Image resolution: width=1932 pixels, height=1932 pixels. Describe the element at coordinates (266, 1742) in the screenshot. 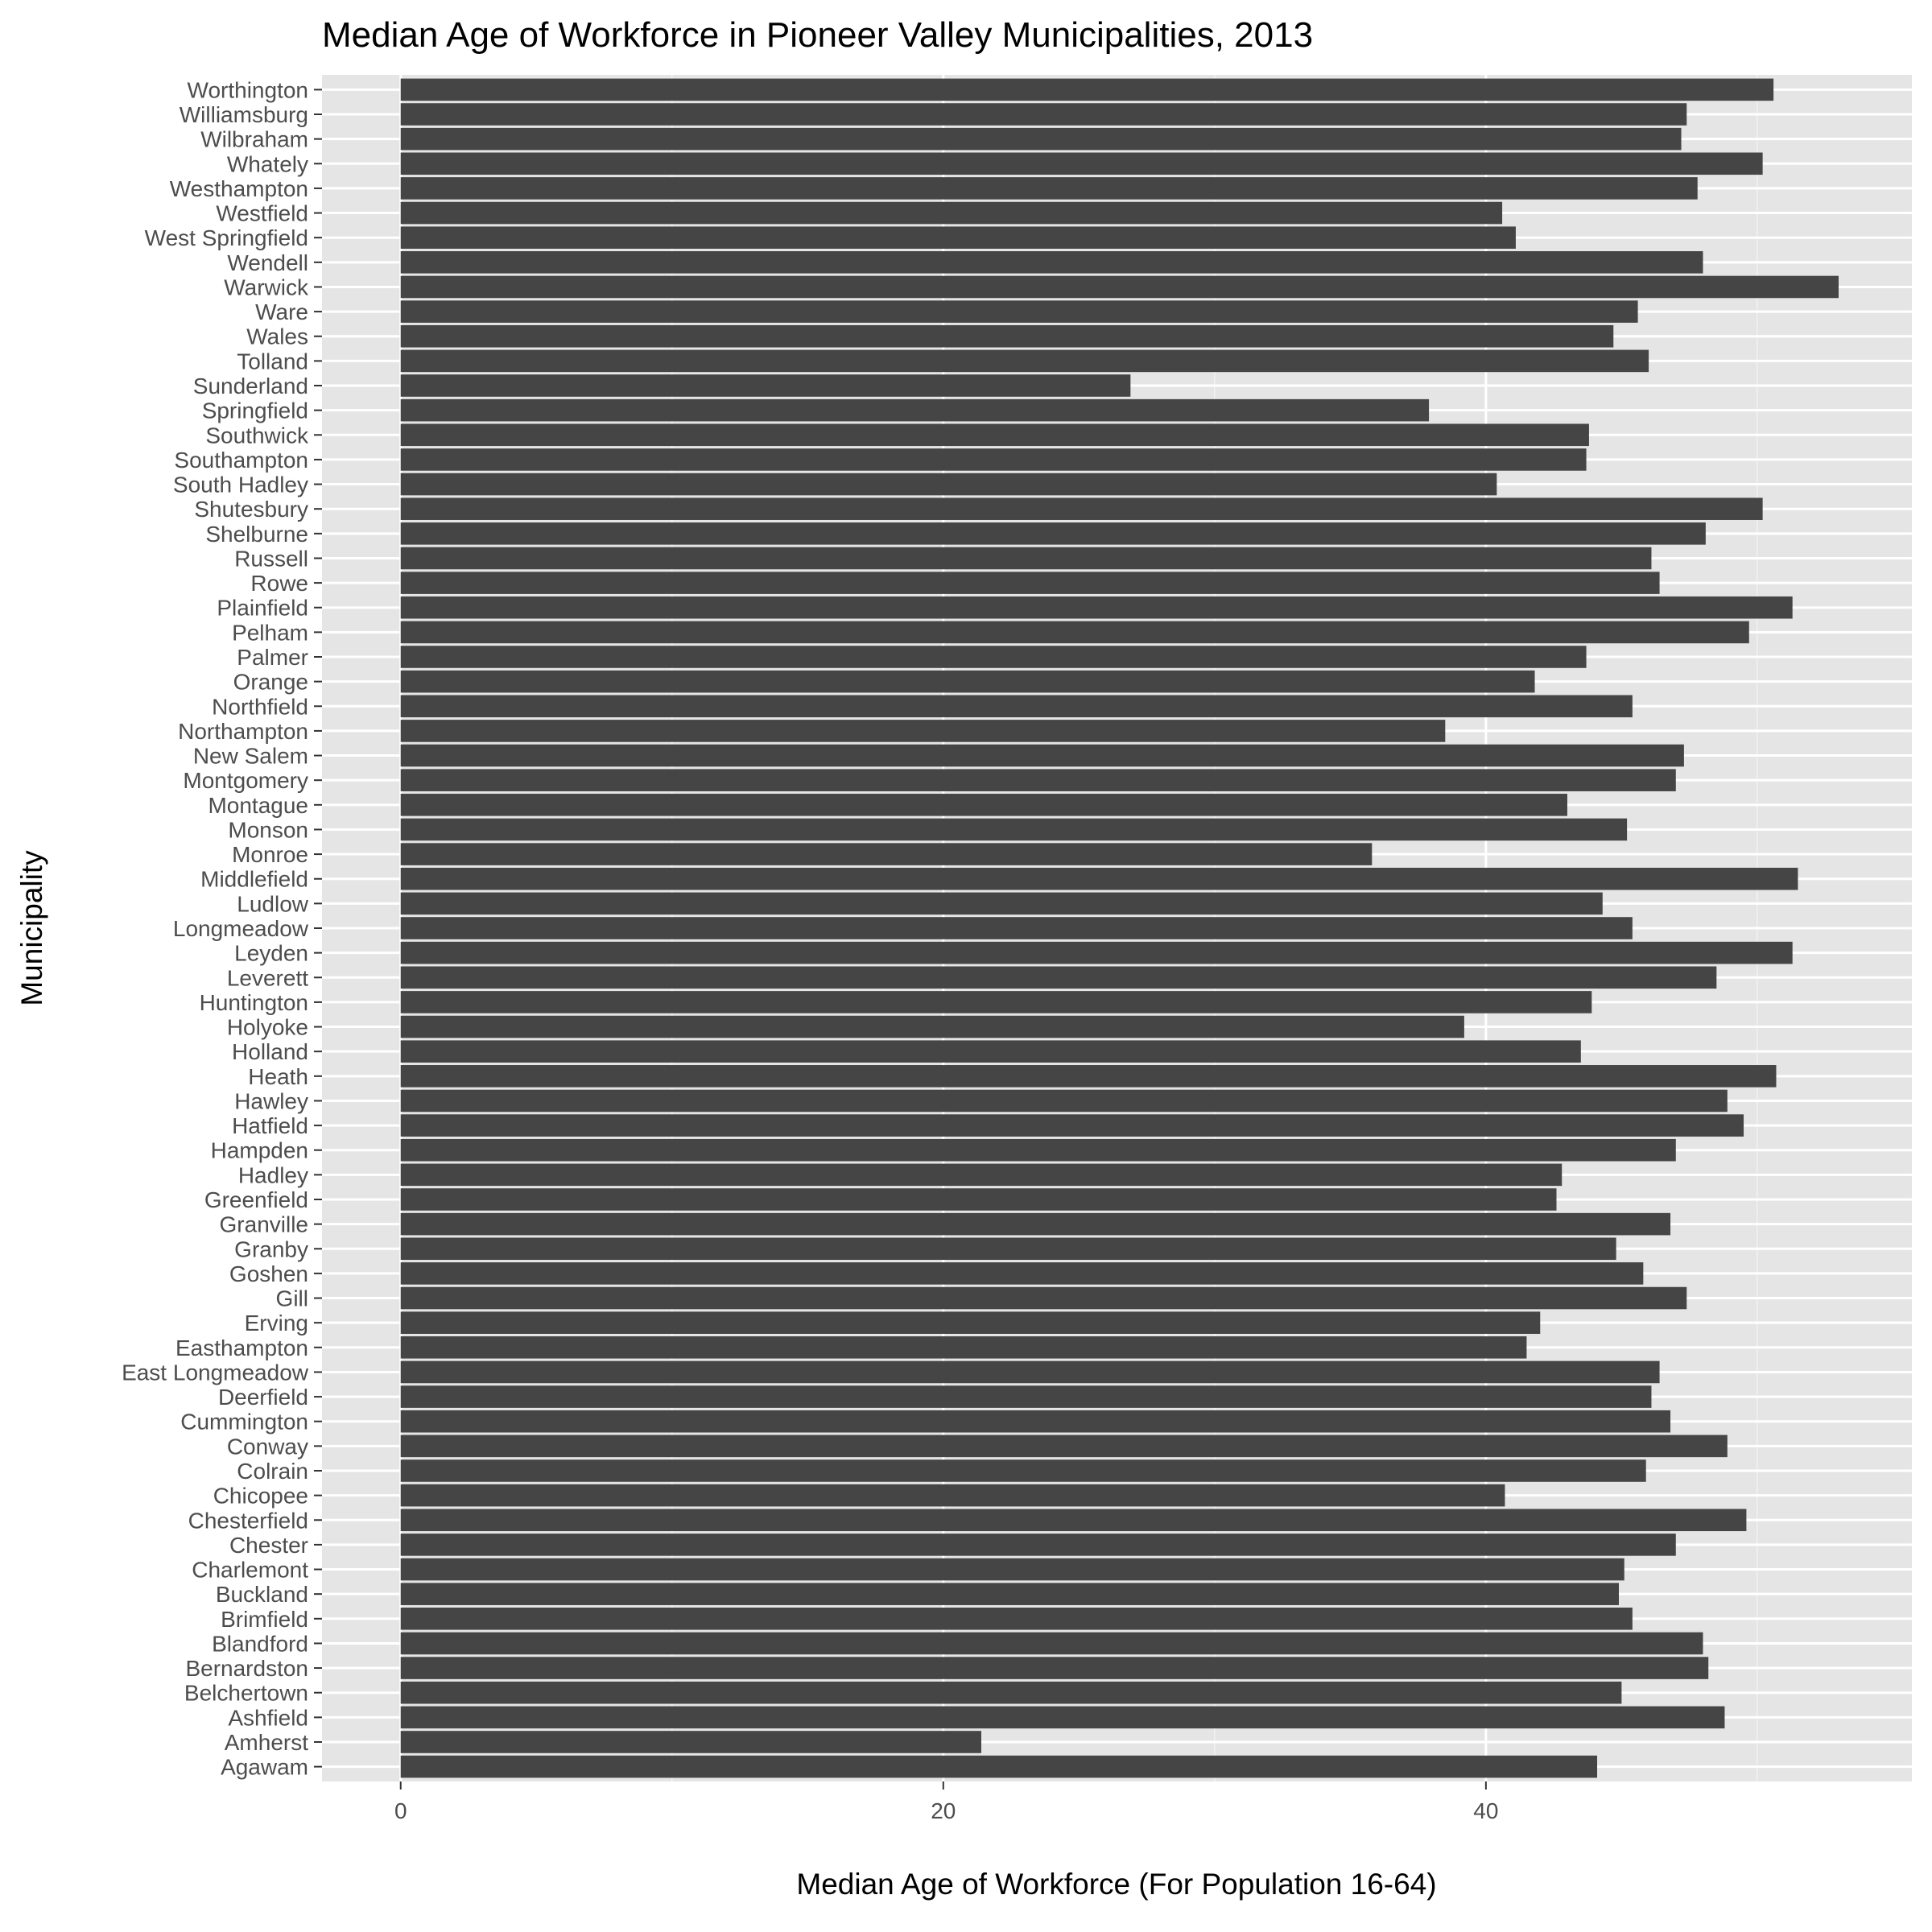

I see `y-tick-label: Amherst` at that location.